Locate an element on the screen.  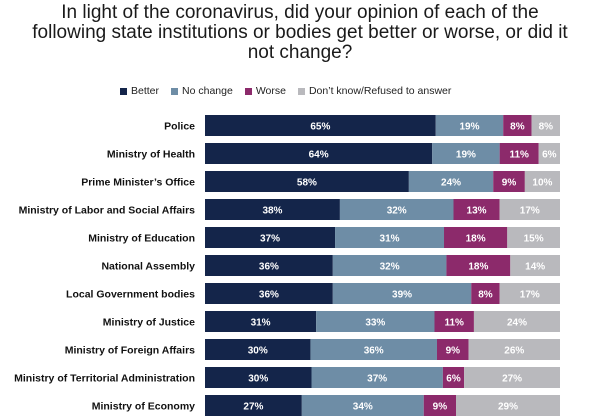
legend-label: Don’t know/Refused to answer is located at coordinates (380, 91).